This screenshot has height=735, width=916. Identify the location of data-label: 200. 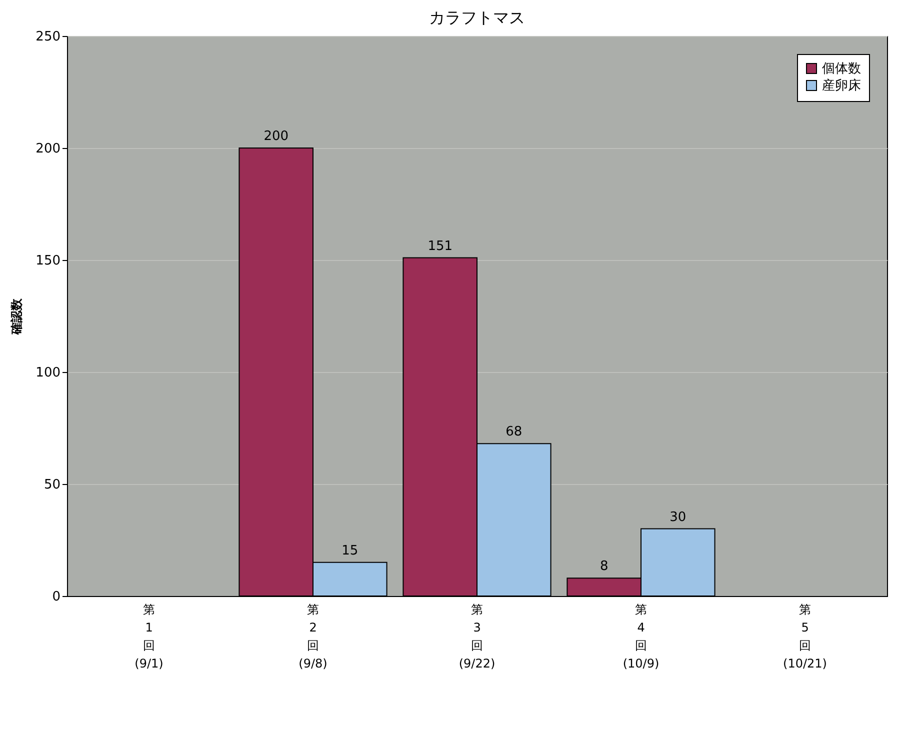
(276, 136).